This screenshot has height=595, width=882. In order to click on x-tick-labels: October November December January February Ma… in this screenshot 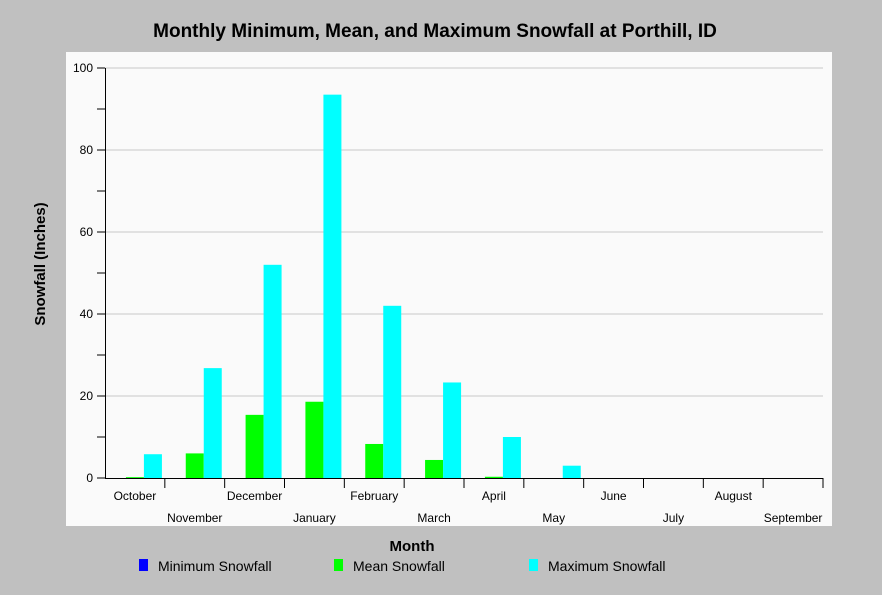, I will do `click(468, 507)`.